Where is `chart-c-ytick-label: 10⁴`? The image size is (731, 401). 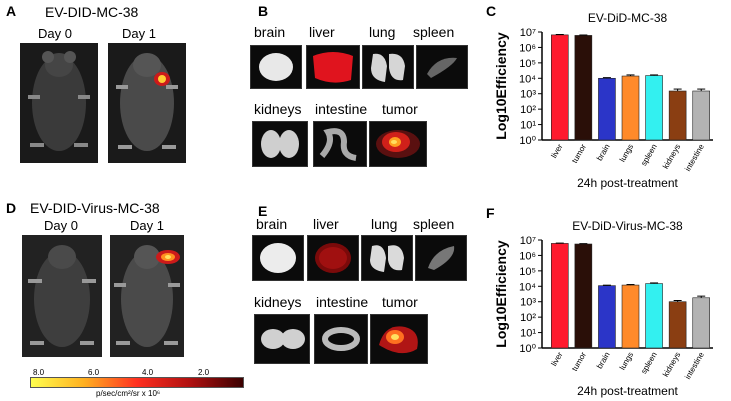 chart-c-ytick-label: 10⁴ is located at coordinates (527, 79).